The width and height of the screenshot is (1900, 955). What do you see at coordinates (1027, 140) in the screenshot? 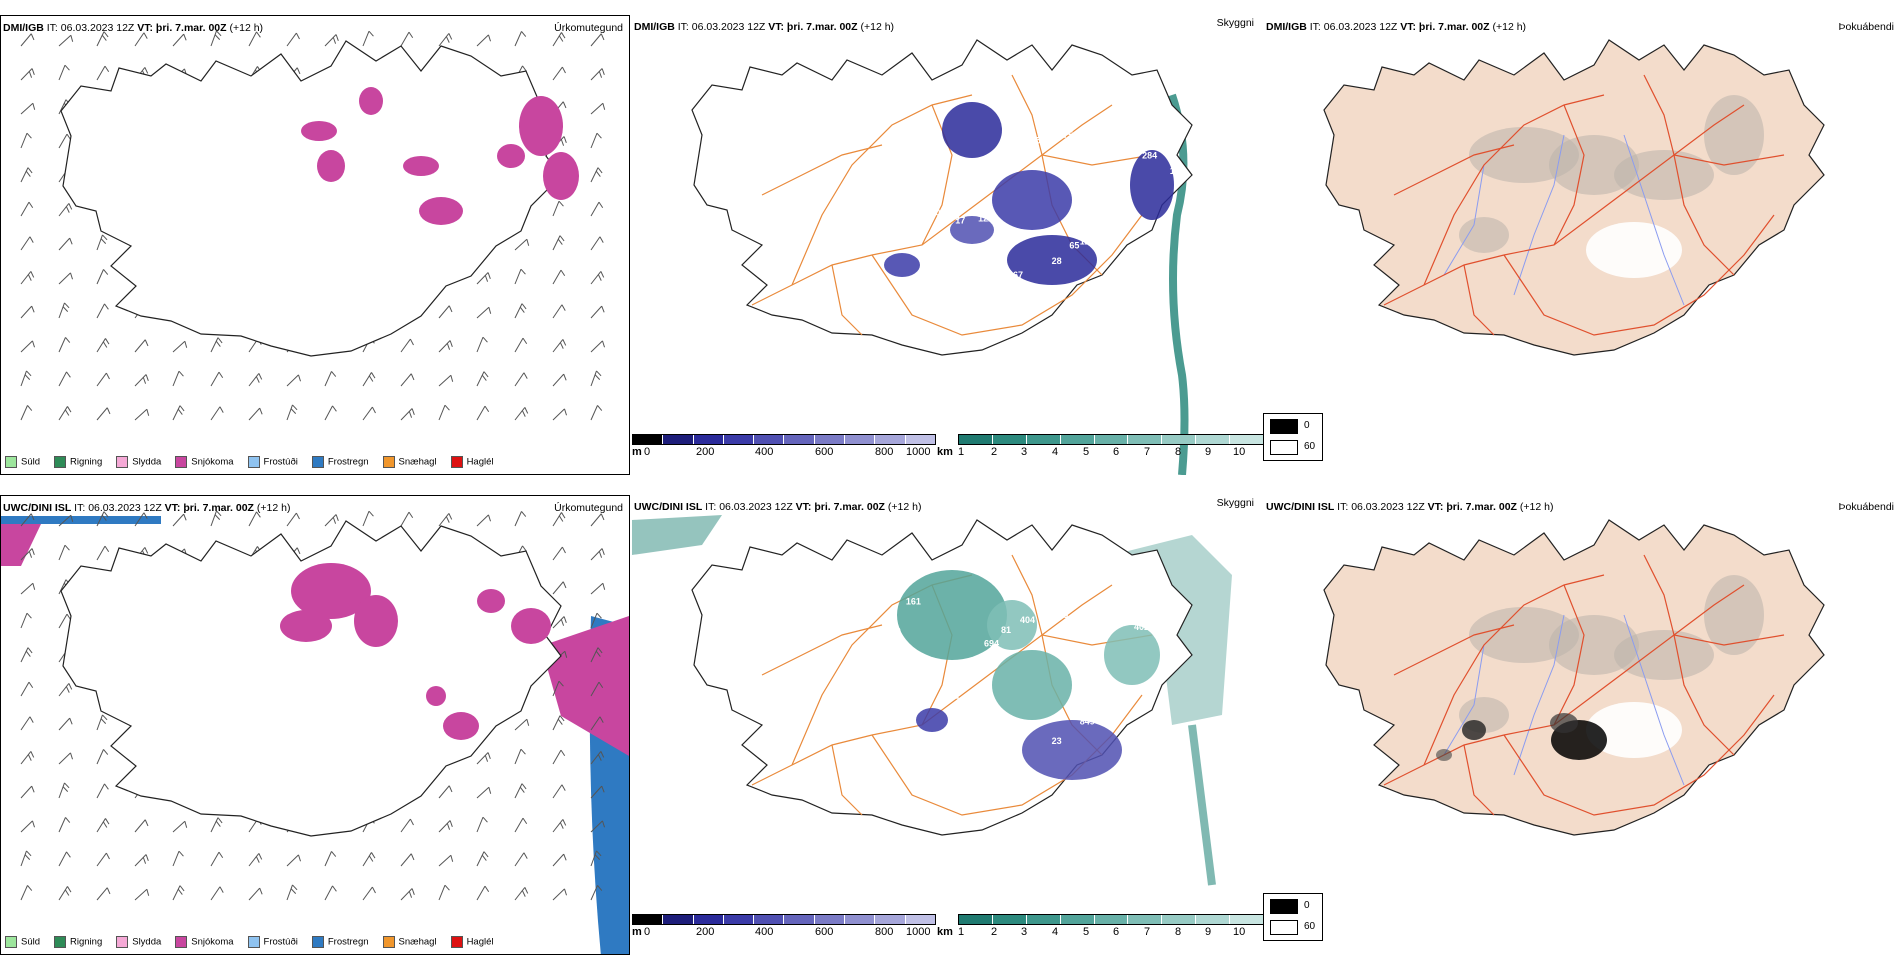
I see `cloud-base-label: 340` at bounding box center [1027, 140].